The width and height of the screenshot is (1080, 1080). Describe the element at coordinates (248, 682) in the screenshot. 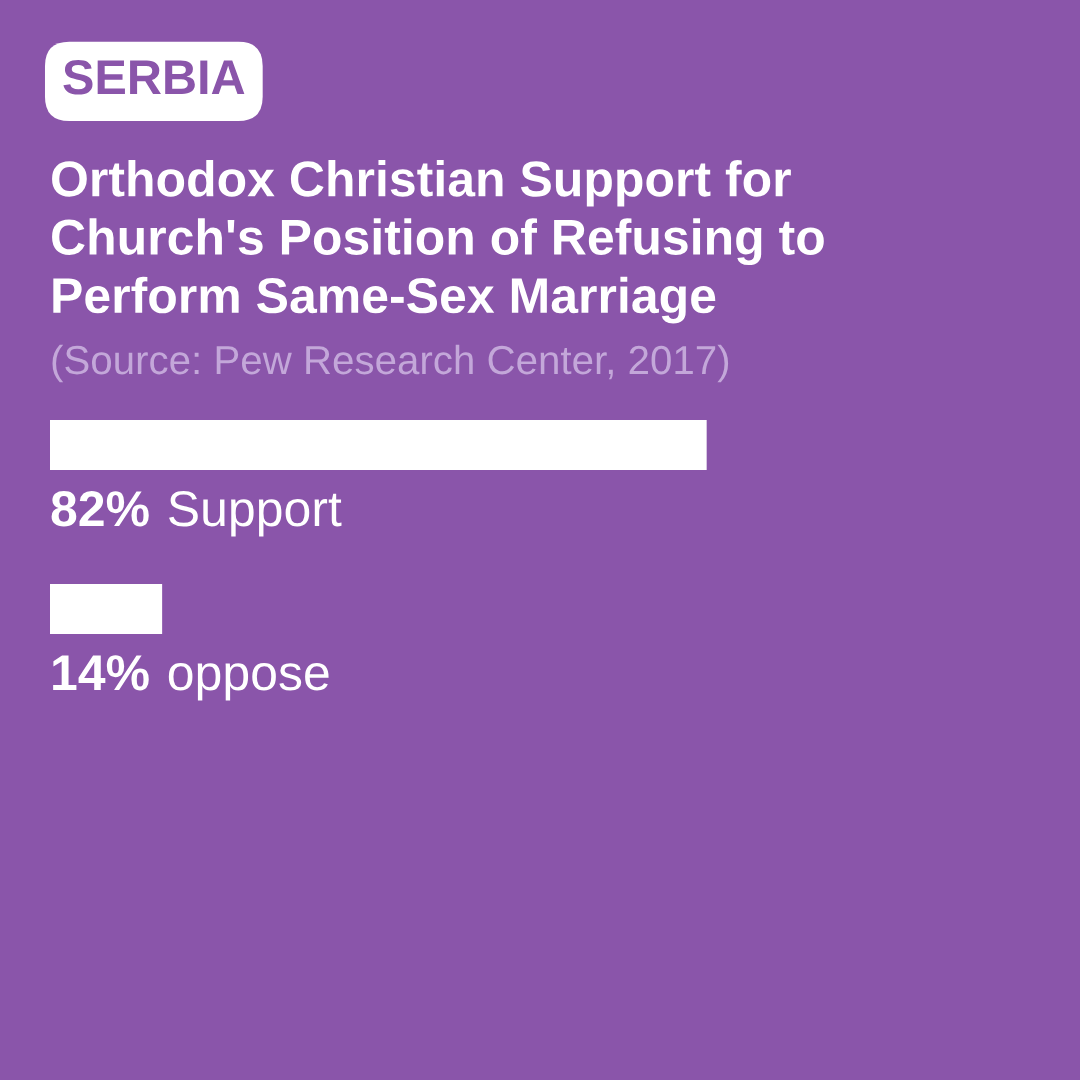

I see `y-tick-label: oppose` at that location.